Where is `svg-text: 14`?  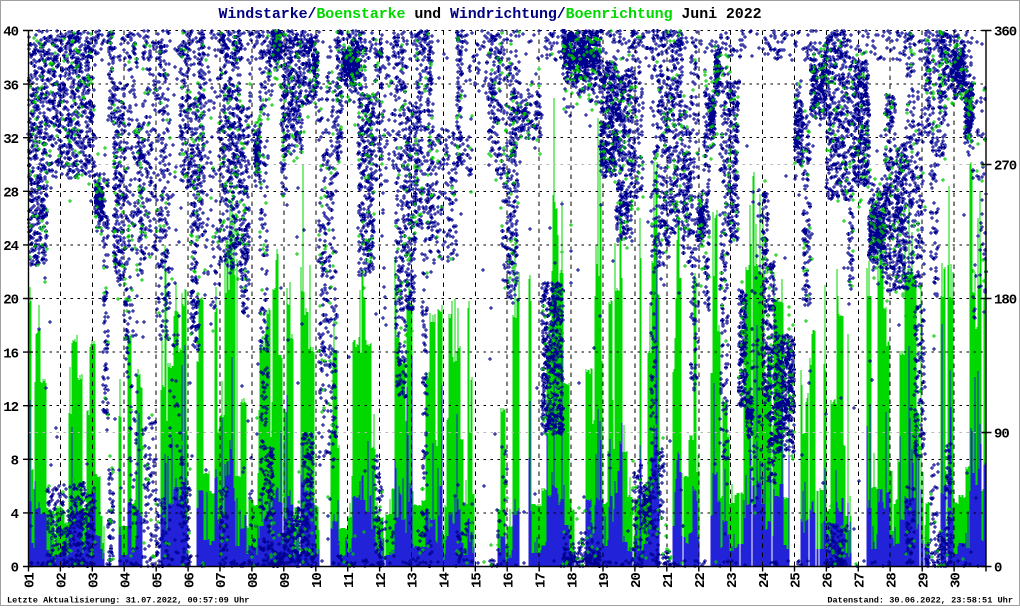
svg-text: 14 is located at coordinates (446, 580).